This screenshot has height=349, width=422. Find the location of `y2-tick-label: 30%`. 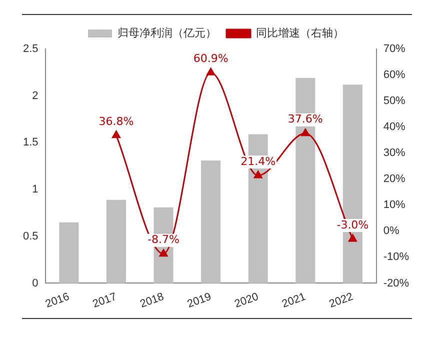

y2-tick-label: 30% is located at coordinates (394, 153).